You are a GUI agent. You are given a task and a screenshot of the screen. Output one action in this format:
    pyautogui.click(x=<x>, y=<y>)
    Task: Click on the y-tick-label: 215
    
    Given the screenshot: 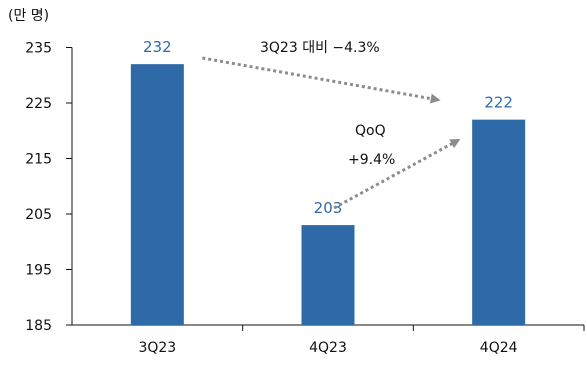 What is the action you would take?
    pyautogui.click(x=38, y=160)
    